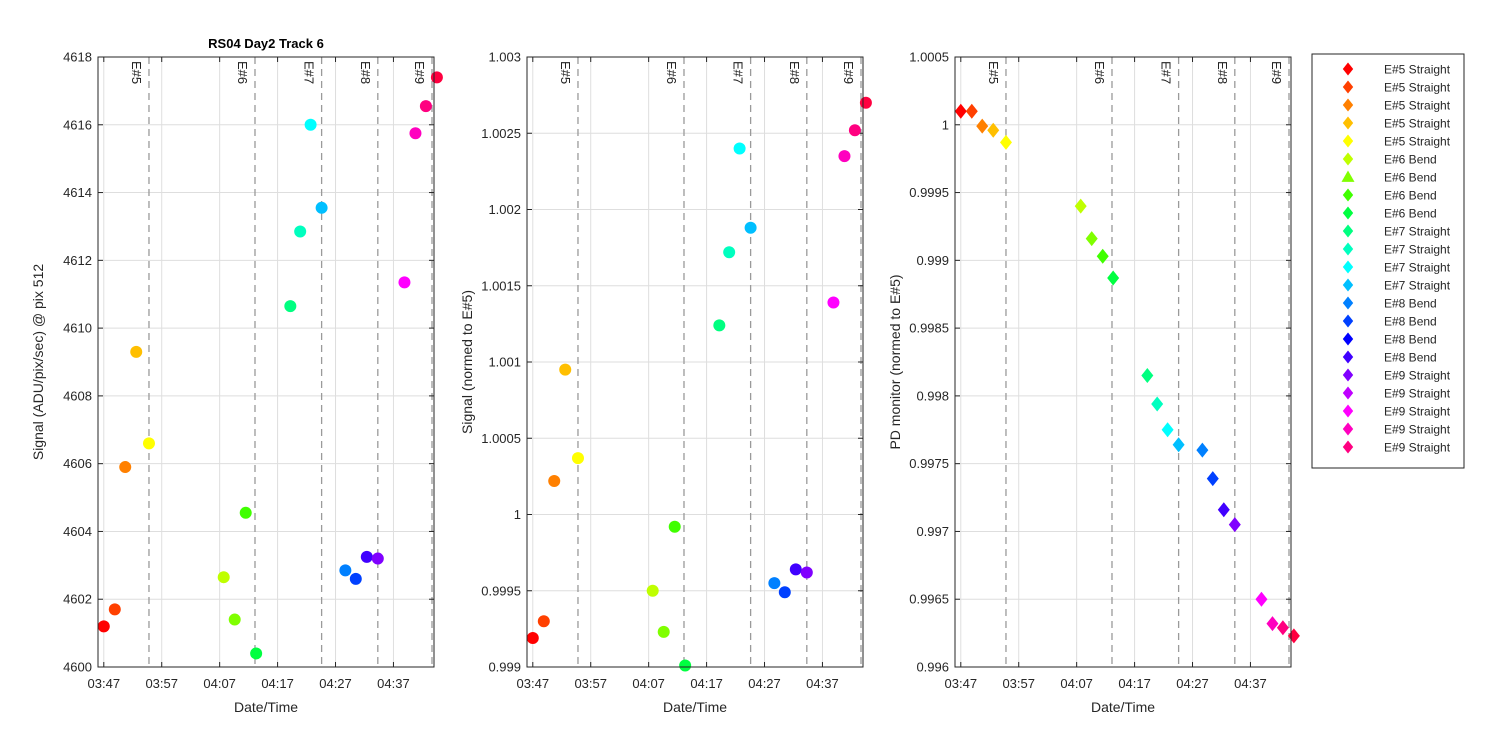 The width and height of the screenshot is (1500, 750). Describe the element at coordinates (565, 72) in the screenshot. I see `event-label: E#5` at that location.